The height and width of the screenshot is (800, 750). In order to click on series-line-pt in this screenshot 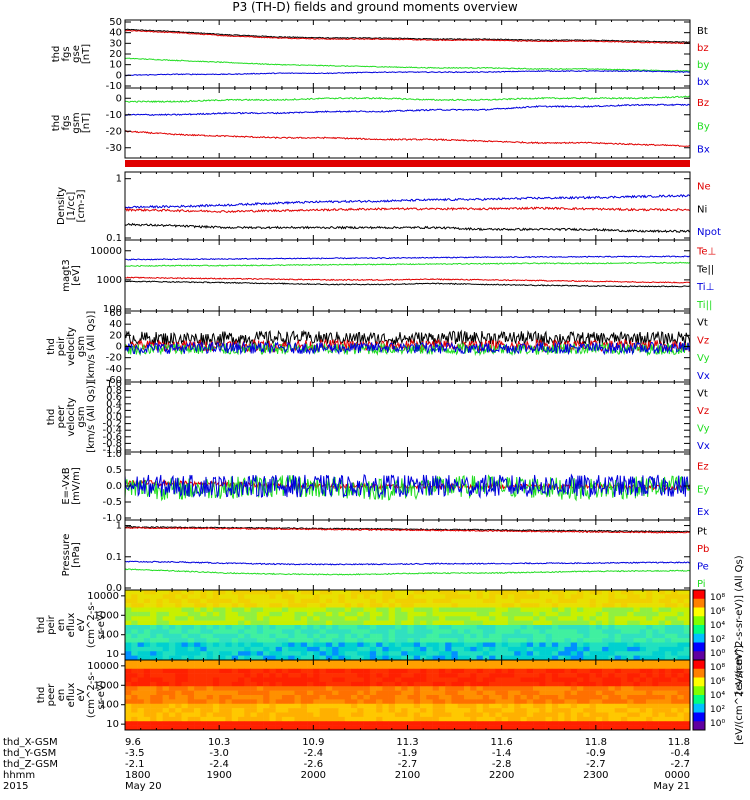, I will do `click(407, 529)`.